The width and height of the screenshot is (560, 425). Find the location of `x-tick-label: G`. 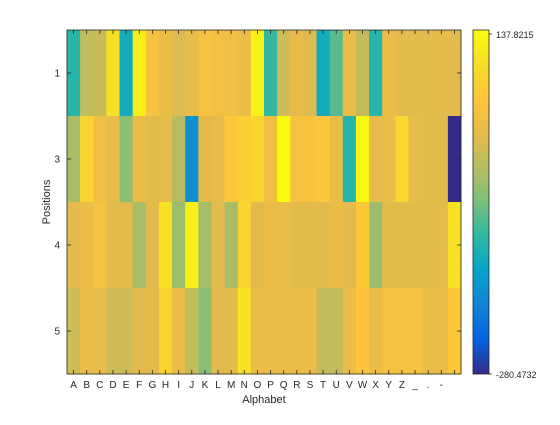

x-tick-label: G is located at coordinates (152, 385).